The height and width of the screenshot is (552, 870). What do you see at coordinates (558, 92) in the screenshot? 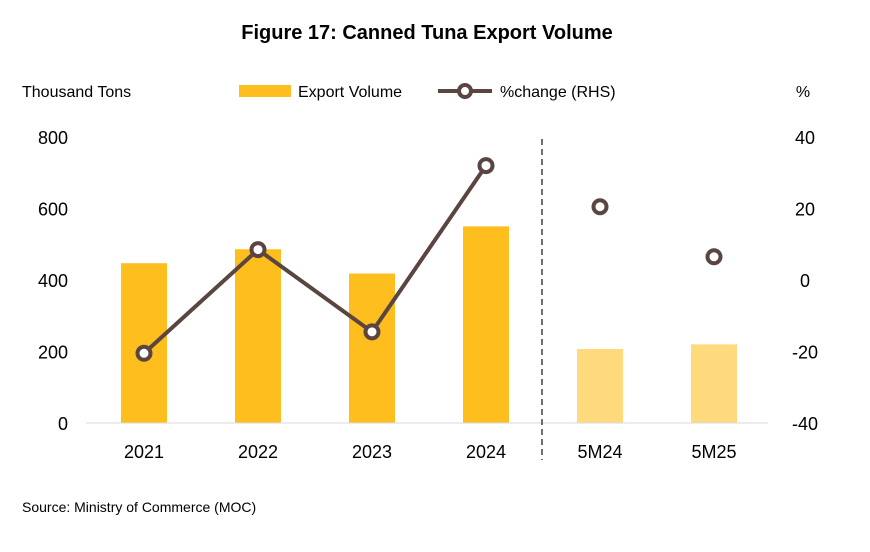
I see `legend-line-label: %change (RHS)` at bounding box center [558, 92].